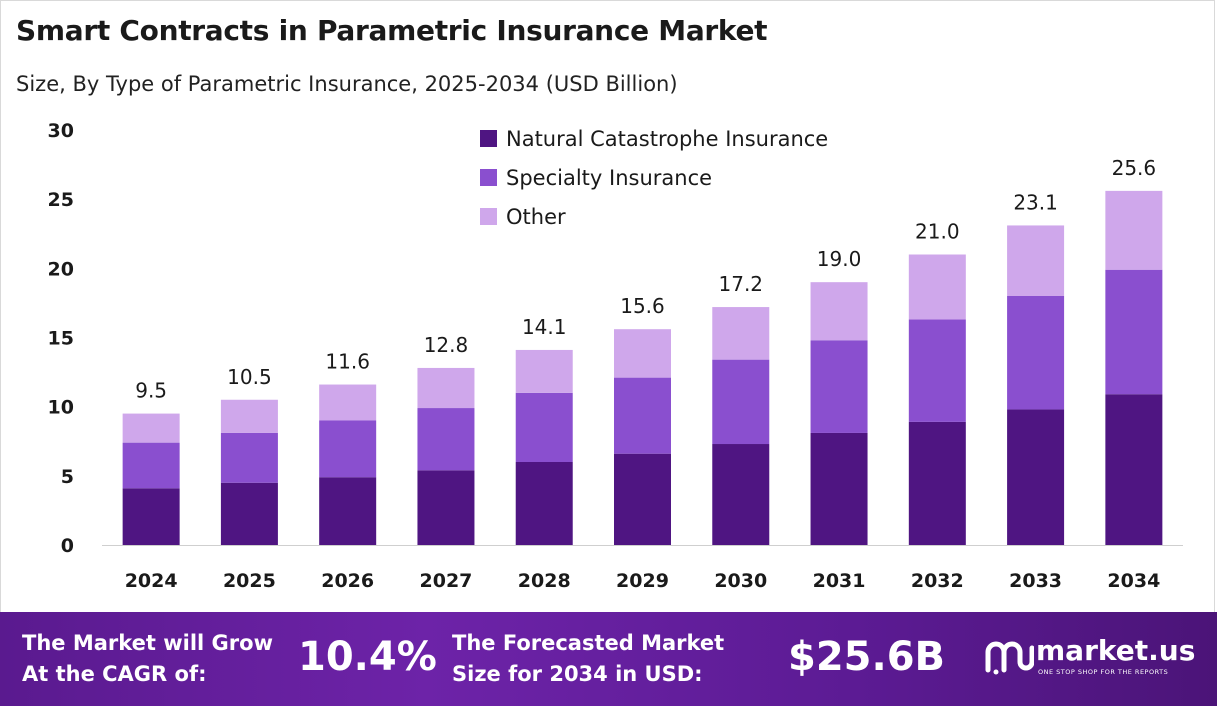  Describe the element at coordinates (347, 362) in the screenshot. I see `total-label-2026: 11.6` at that location.